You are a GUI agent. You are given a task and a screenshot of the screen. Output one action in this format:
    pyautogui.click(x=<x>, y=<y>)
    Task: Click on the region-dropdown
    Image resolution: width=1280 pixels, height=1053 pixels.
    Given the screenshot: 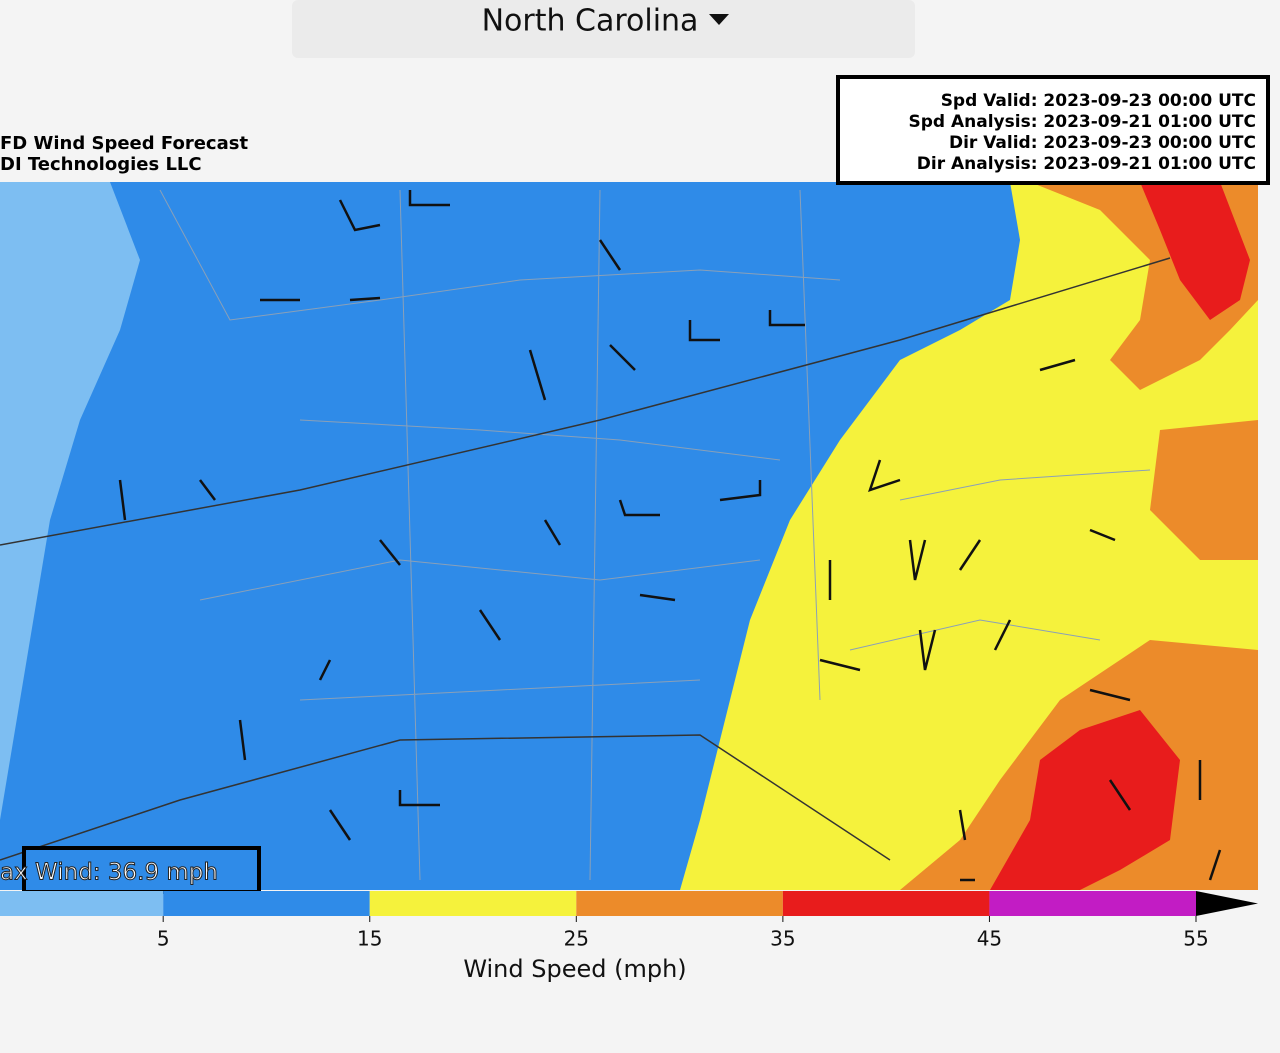 What is the action you would take?
    pyautogui.click(x=603, y=29)
    